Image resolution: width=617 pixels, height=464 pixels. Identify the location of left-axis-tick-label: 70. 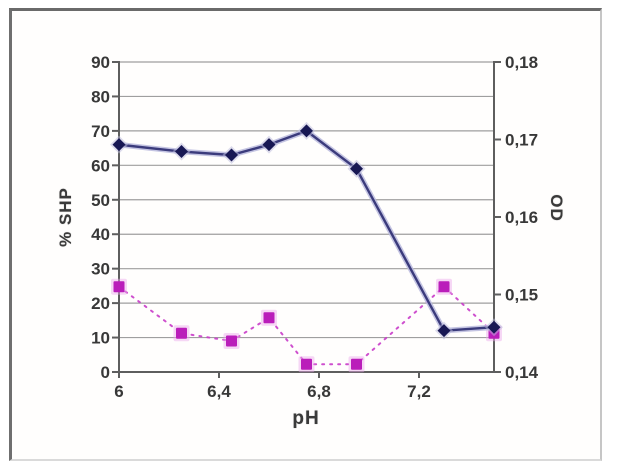
(100, 131).